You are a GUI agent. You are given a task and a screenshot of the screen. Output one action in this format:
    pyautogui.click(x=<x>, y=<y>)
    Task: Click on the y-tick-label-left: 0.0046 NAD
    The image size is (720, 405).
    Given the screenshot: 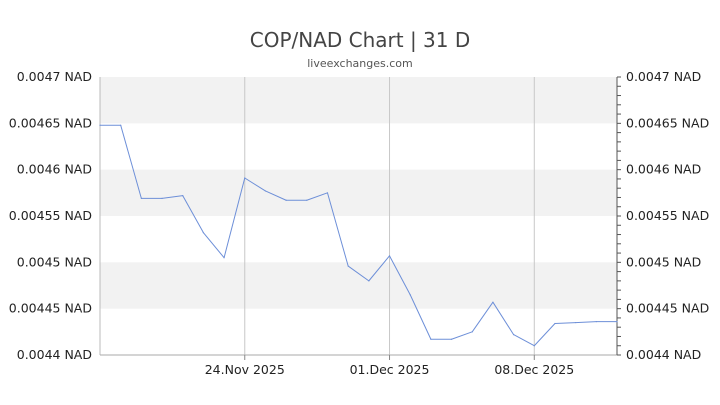 What is the action you would take?
    pyautogui.click(x=54, y=169)
    